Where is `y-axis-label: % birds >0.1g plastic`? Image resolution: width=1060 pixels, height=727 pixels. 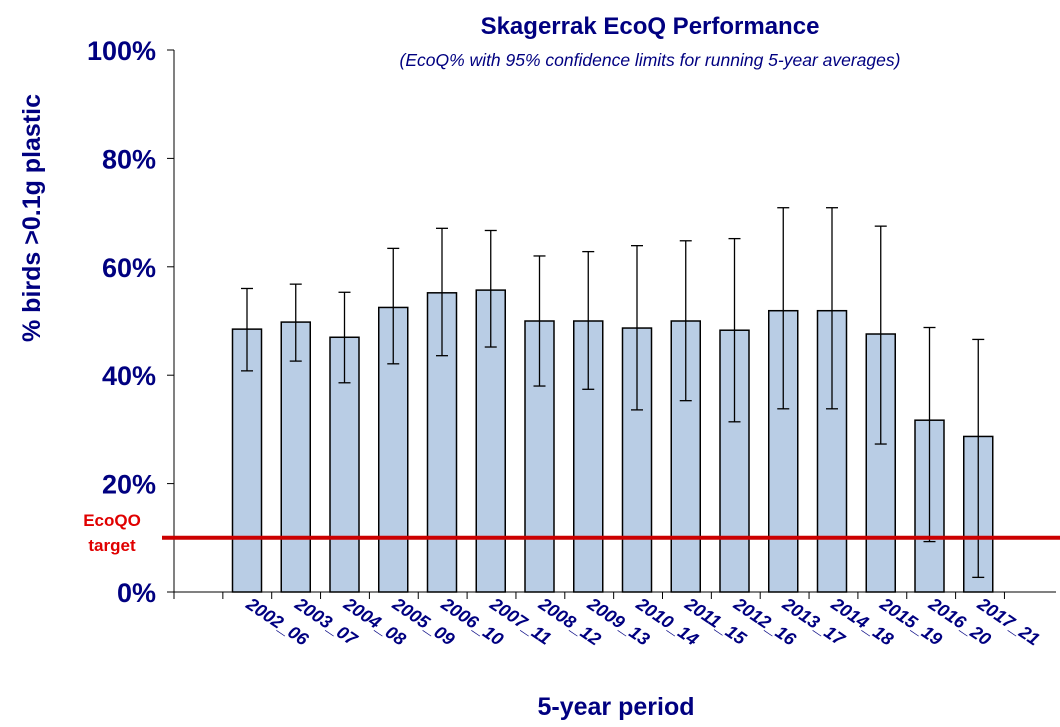 y-axis-label: % birds >0.1g plastic is located at coordinates (32, 218).